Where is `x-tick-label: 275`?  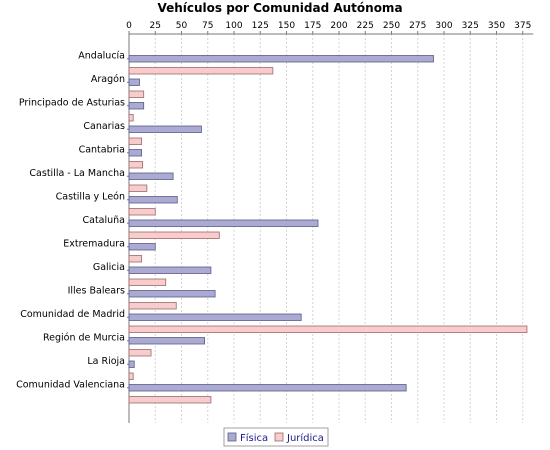
x-tick-label: 275 is located at coordinates (417, 26).